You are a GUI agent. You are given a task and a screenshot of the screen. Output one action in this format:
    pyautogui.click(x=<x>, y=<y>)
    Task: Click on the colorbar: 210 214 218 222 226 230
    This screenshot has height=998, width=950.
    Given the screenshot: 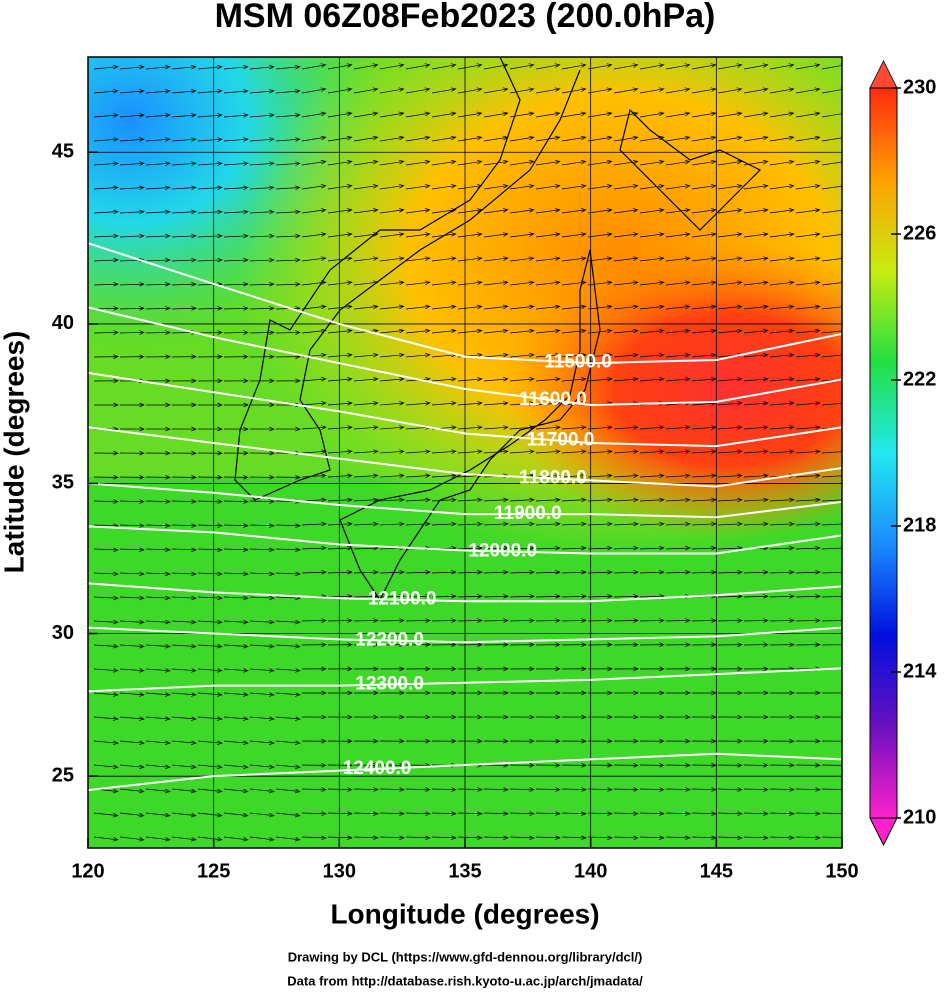 What is the action you would take?
    pyautogui.click(x=903, y=453)
    